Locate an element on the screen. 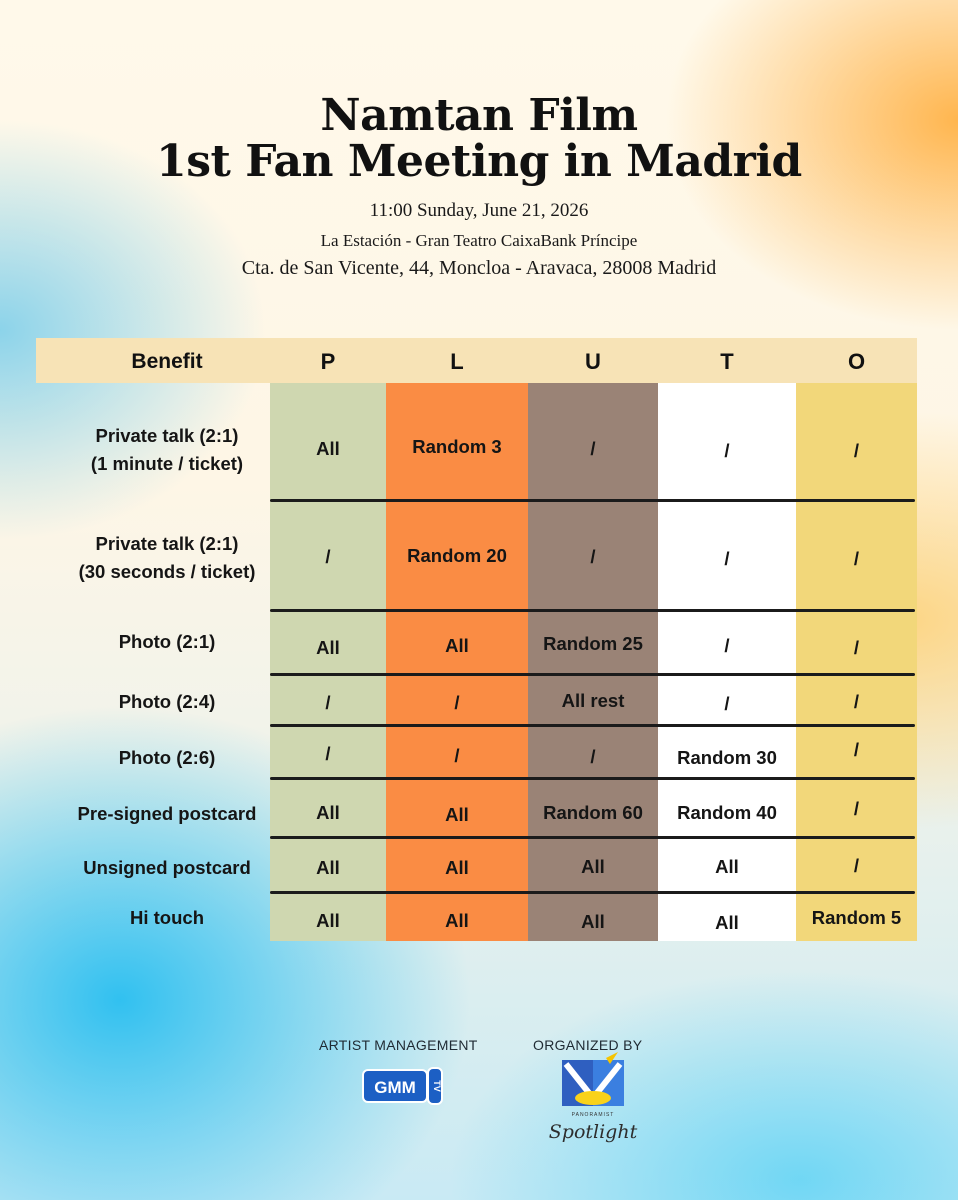  cell-unsigned-postcard-l: All is located at coordinates (457, 867).